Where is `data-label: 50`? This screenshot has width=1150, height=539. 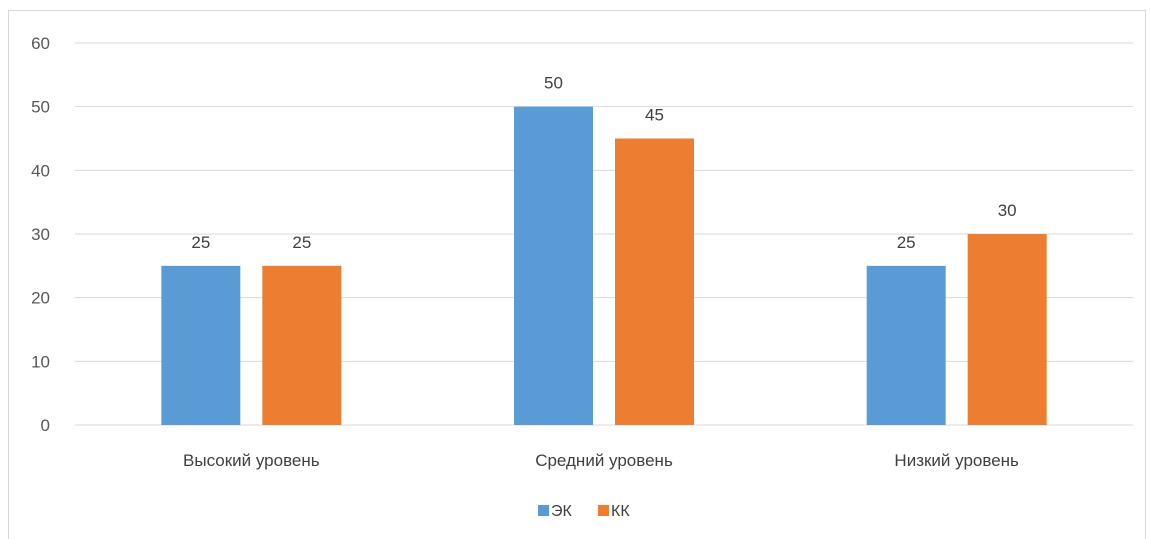 data-label: 50 is located at coordinates (553, 83).